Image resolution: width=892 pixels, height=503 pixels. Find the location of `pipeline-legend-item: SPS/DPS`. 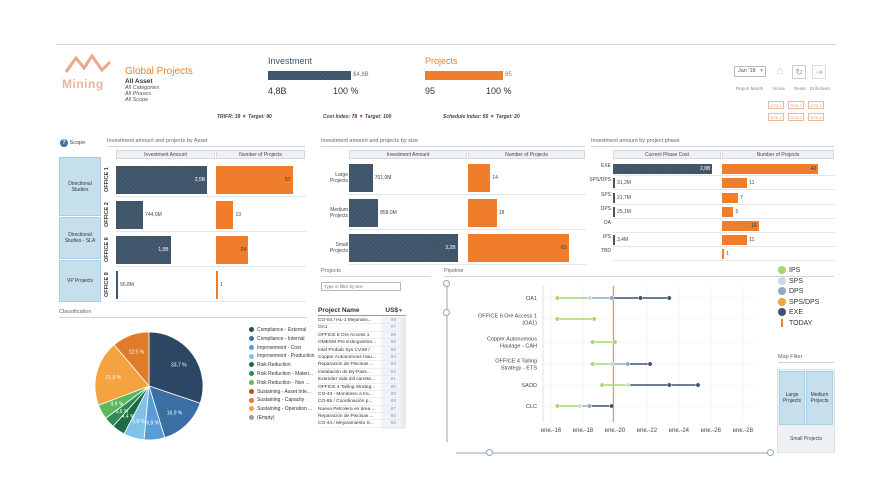

pipeline-legend-item: SPS/DPS is located at coordinates (798, 303).